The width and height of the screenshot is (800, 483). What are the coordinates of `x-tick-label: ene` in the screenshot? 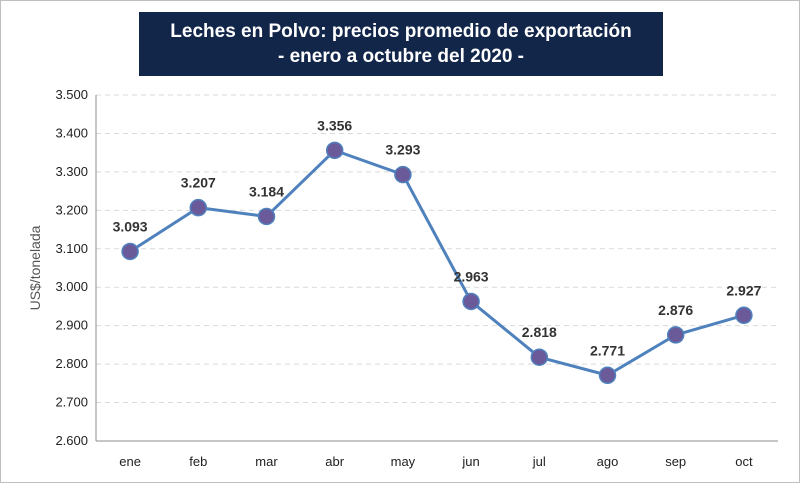 It's located at (130, 461).